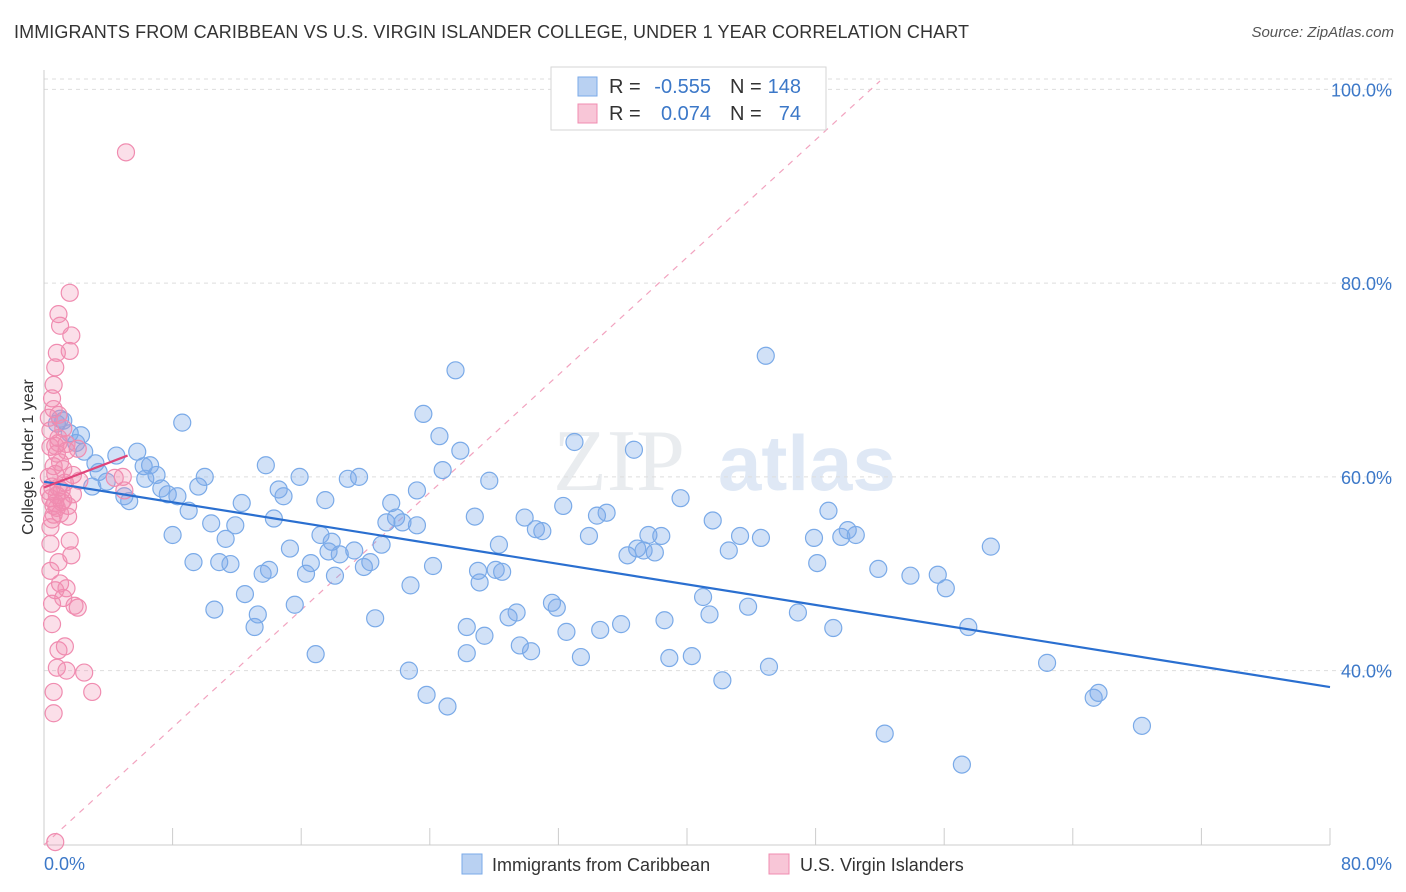  I want to click on legend-swatch-blue, so click(472, 864).